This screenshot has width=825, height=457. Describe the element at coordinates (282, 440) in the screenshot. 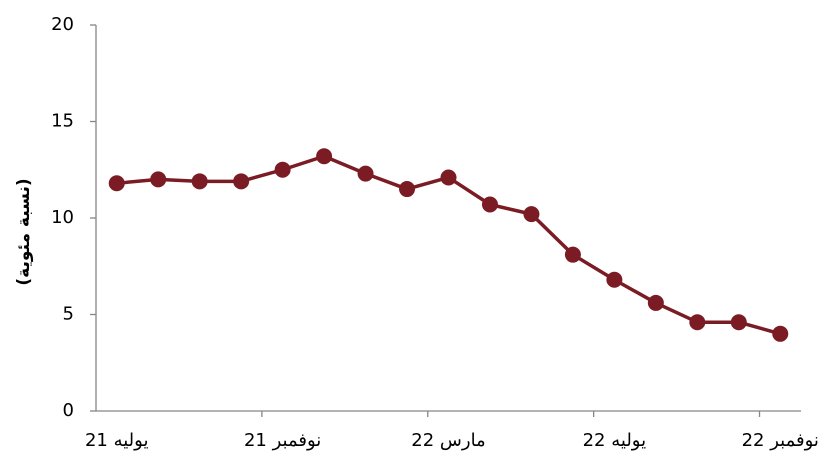

I see `x-tick-label: نوفمبر 21` at that location.